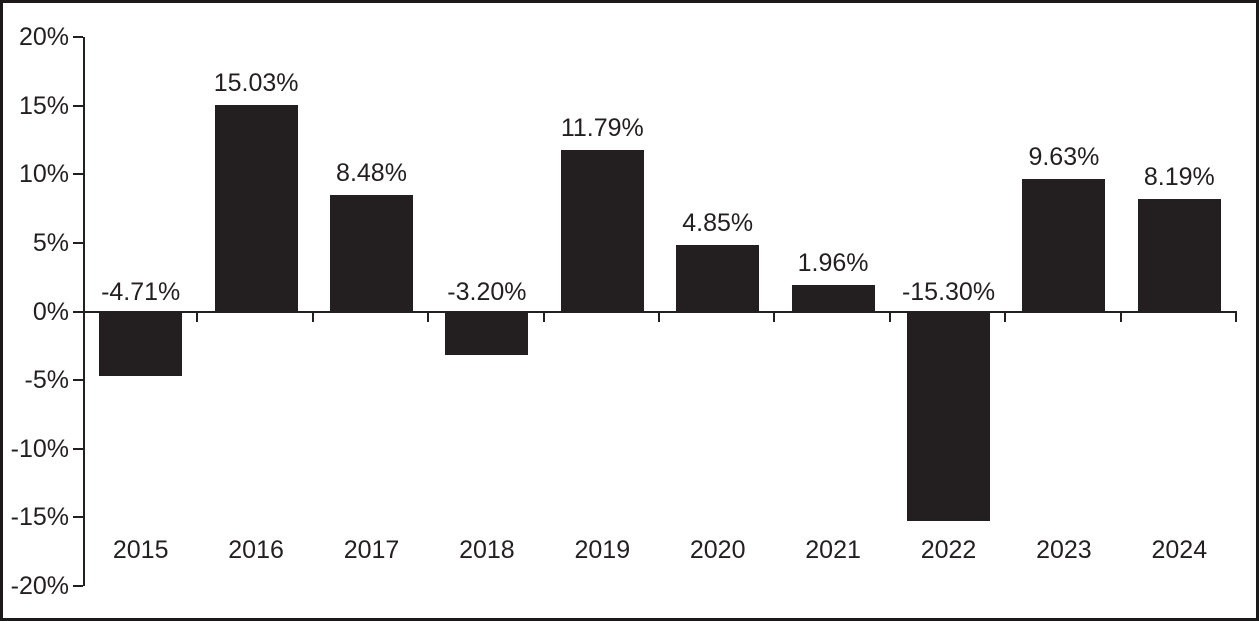  I want to click on x-axis-tick-label: 2024, so click(1179, 550).